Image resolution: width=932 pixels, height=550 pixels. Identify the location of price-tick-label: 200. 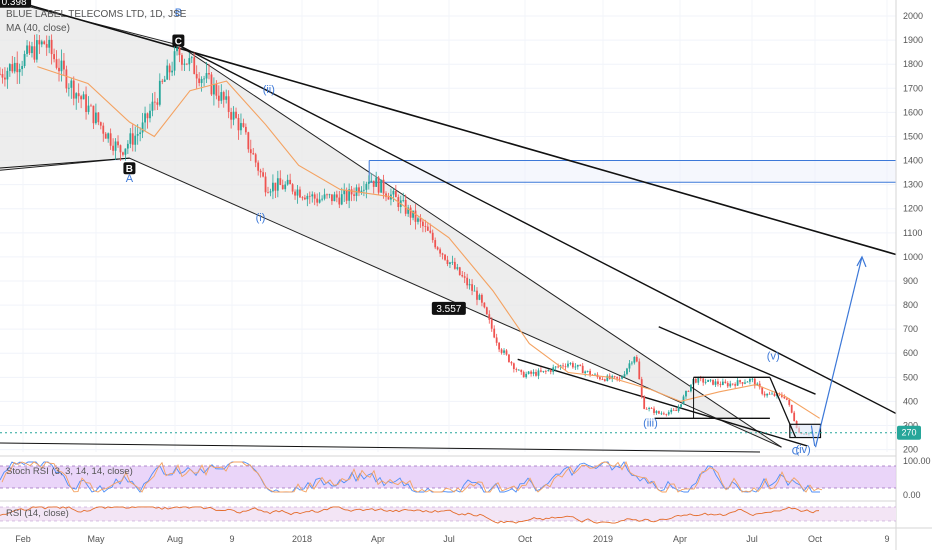
(910, 450).